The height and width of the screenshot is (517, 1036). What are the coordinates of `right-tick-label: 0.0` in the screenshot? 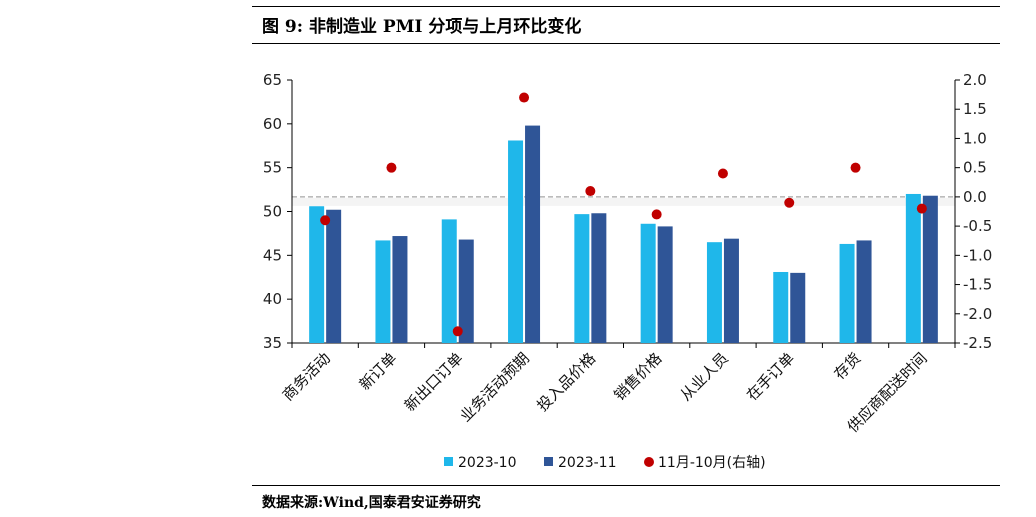 It's located at (975, 197).